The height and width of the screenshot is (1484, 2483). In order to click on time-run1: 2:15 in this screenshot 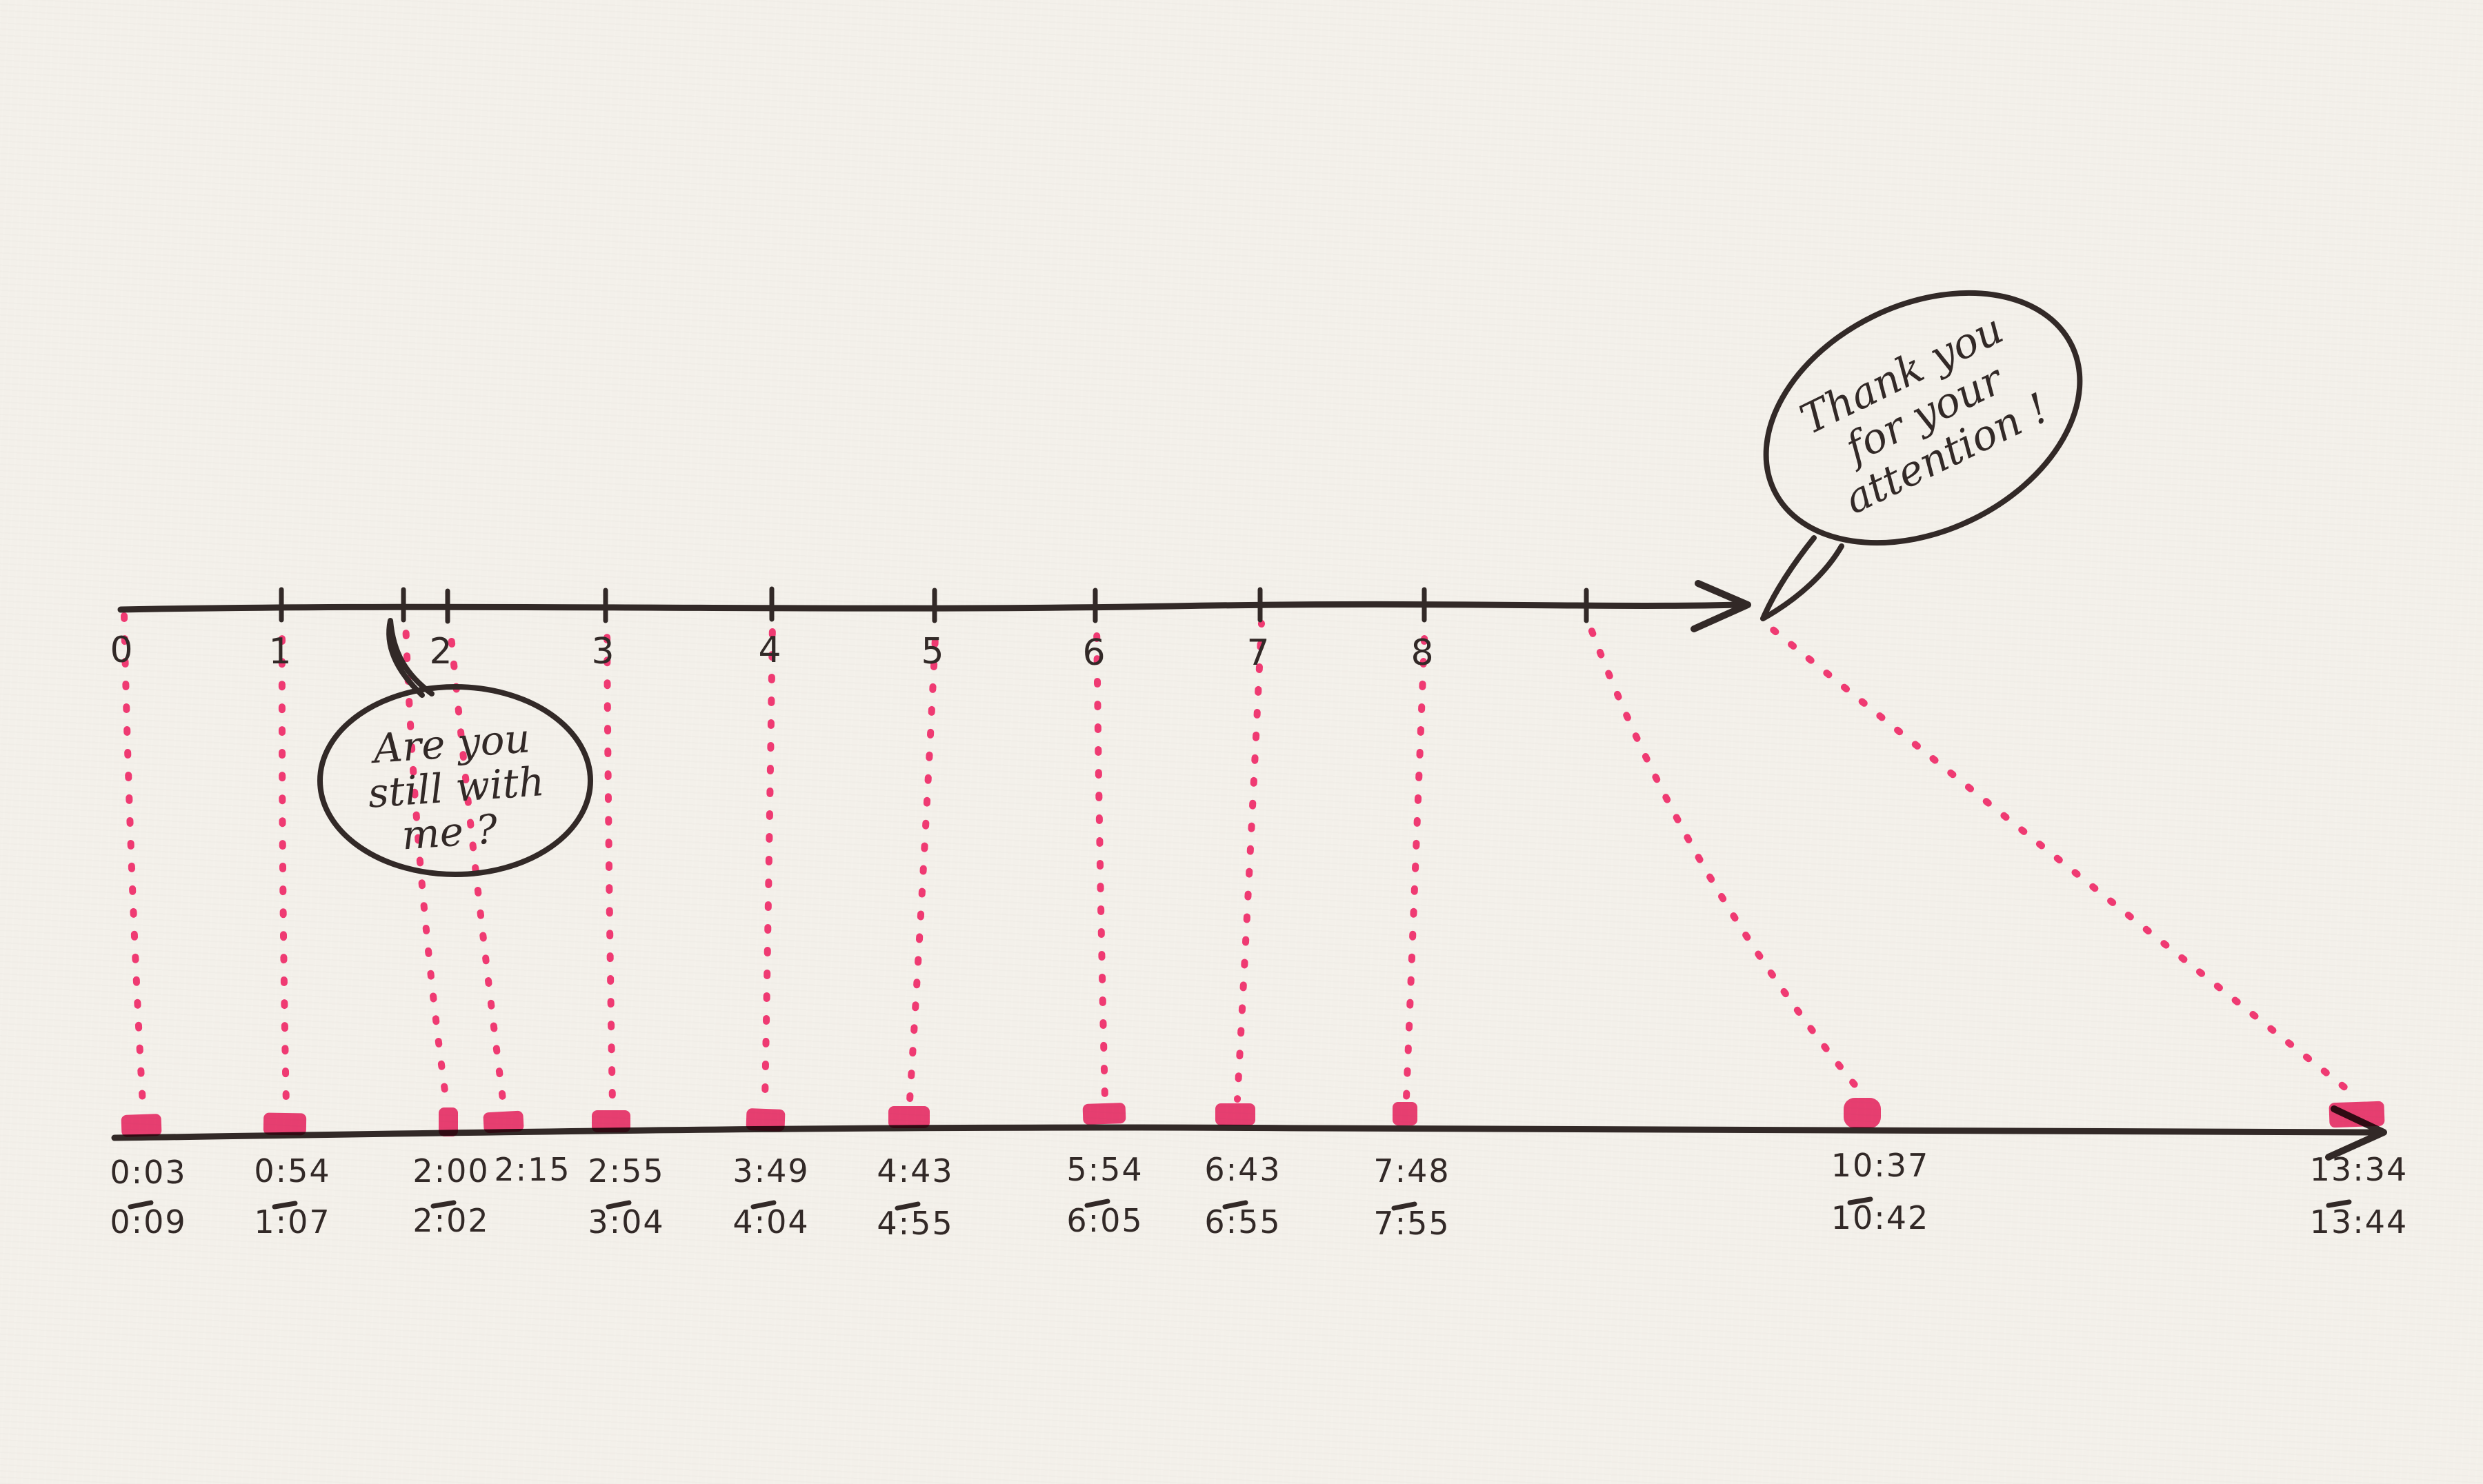, I will do `click(532, 1170)`.